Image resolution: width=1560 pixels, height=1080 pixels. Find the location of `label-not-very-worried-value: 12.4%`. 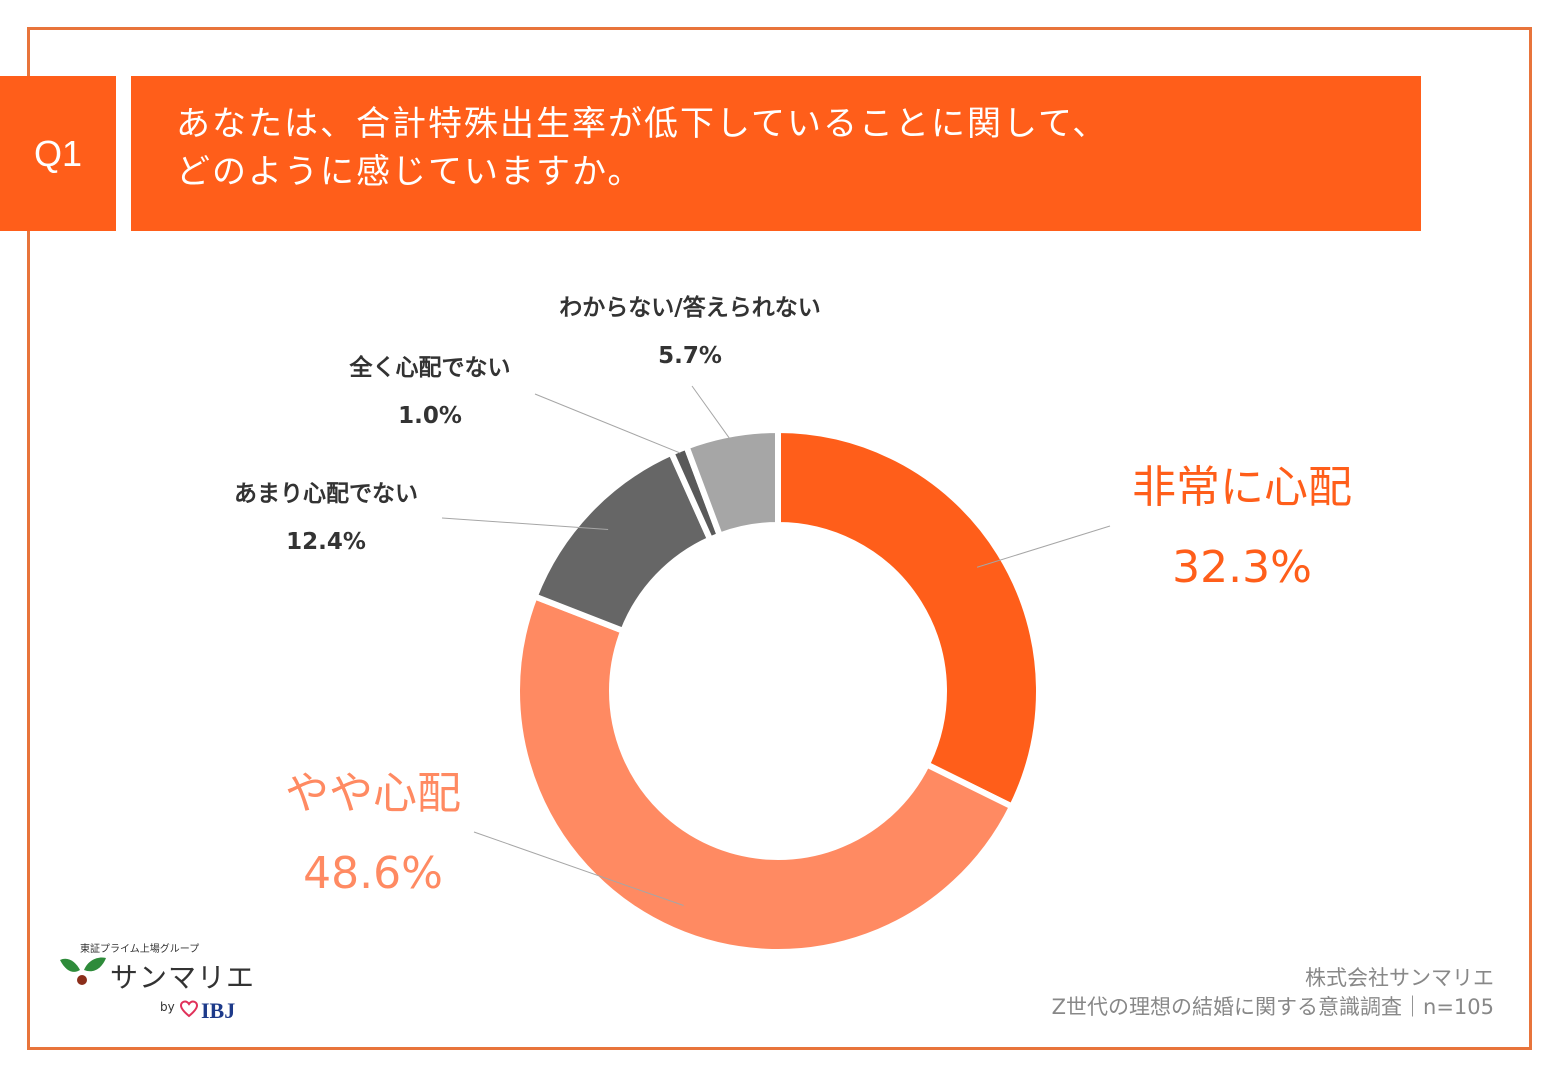

label-not-very-worried-value: 12.4% is located at coordinates (326, 542).